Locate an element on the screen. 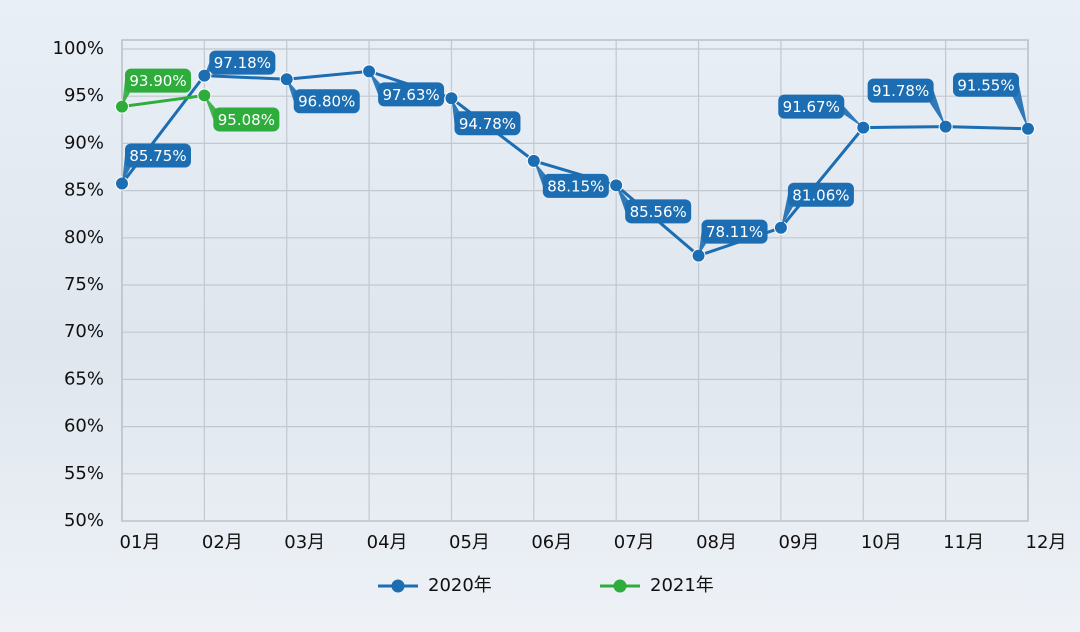 The image size is (1080, 632). label-tail is located at coordinates (213, 69).